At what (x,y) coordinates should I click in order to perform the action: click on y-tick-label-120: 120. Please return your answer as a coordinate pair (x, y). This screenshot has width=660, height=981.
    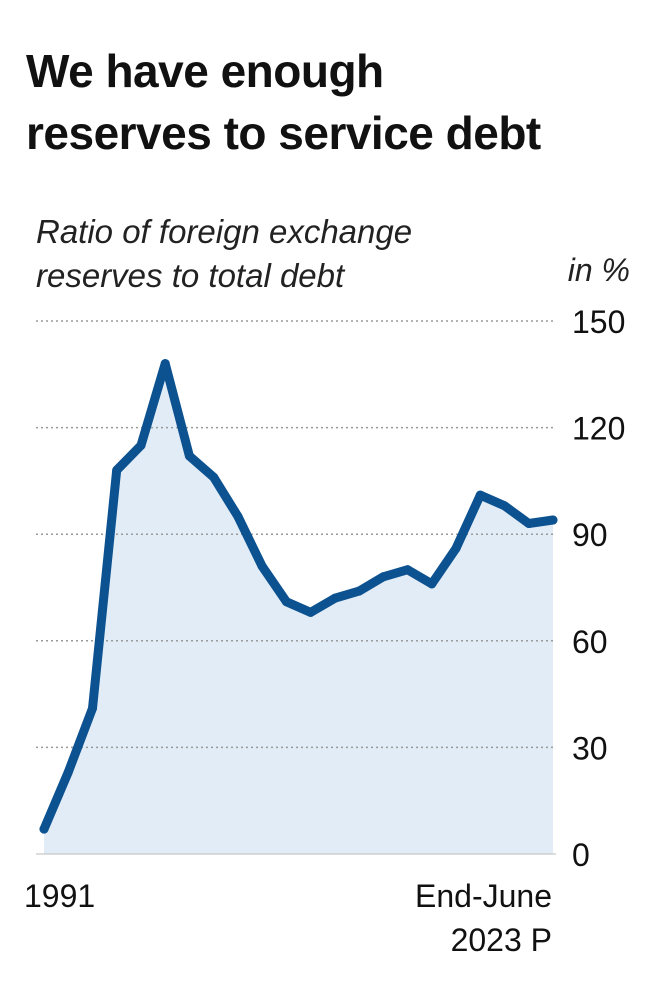
    Looking at the image, I should click on (598, 429).